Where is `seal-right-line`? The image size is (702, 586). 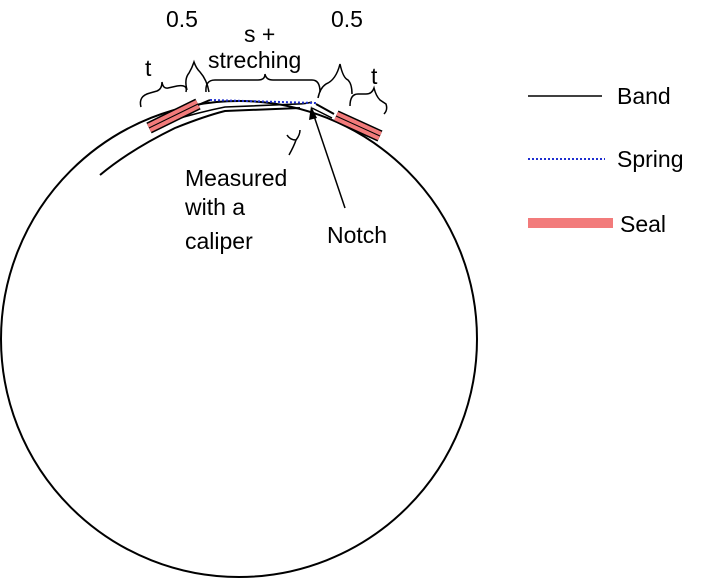
seal-right-line is located at coordinates (358, 126).